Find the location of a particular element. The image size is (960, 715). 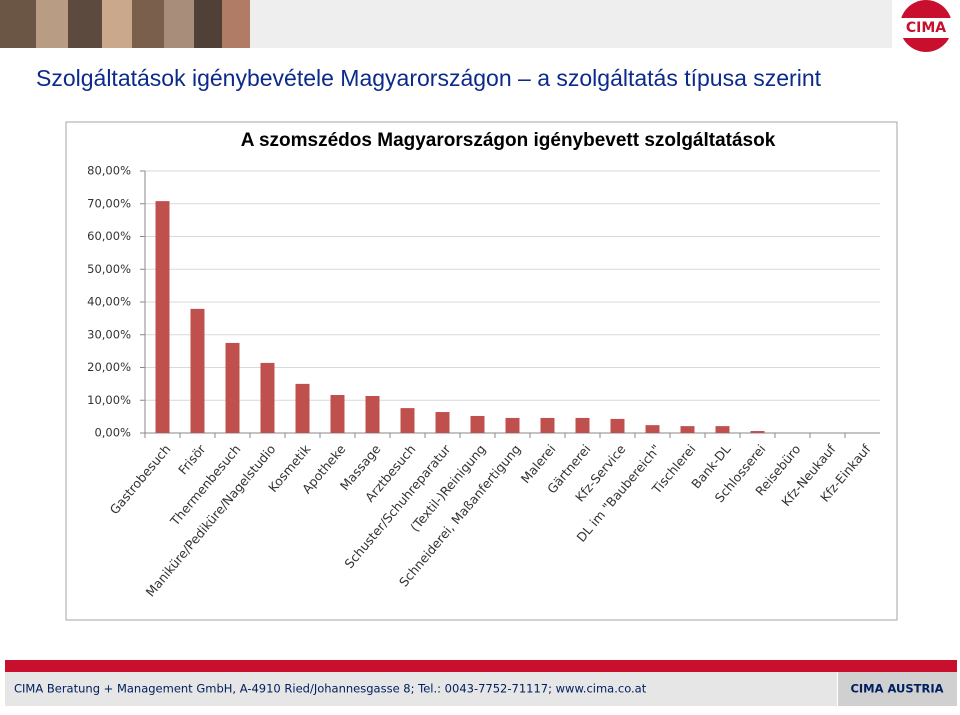

y-tick-label: 50,00% is located at coordinates (109, 269).